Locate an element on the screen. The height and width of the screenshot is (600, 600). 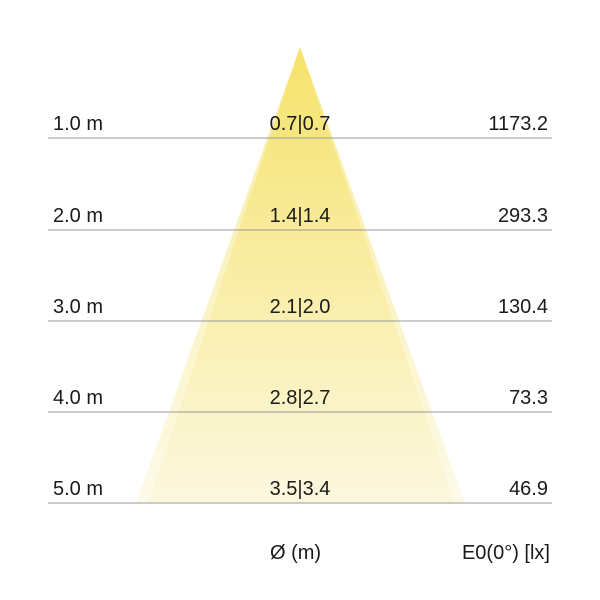
distance-label: 3.0 m is located at coordinates (78, 307).